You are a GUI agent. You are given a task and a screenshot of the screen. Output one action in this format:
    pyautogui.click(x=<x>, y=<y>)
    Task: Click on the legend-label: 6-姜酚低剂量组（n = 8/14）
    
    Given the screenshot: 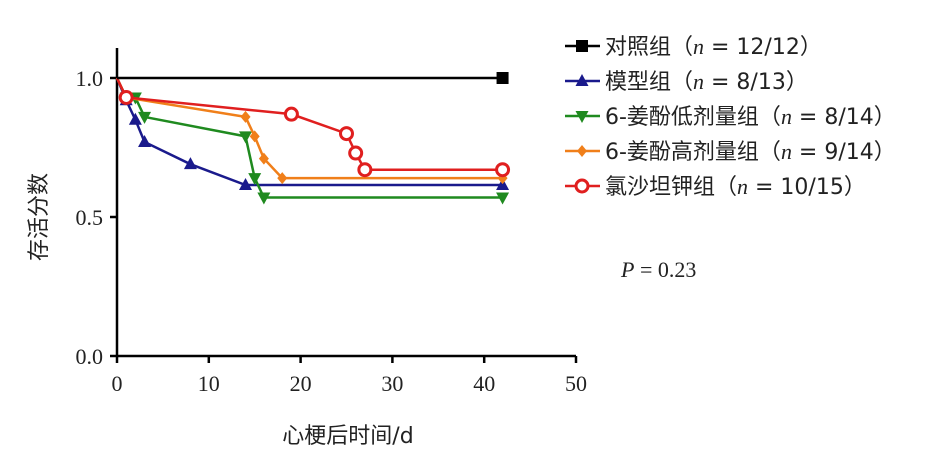 What is the action you would take?
    pyautogui.click(x=750, y=117)
    